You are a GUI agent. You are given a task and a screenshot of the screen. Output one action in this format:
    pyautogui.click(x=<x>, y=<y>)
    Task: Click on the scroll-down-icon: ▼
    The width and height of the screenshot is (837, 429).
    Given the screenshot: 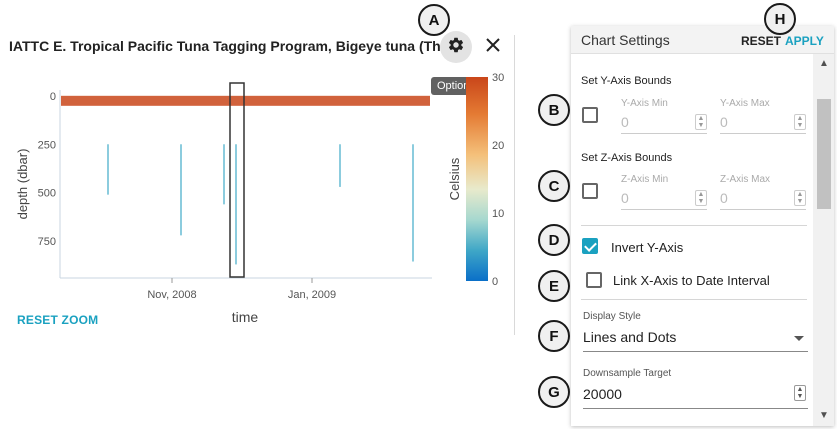 What is the action you would take?
    pyautogui.click(x=824, y=415)
    